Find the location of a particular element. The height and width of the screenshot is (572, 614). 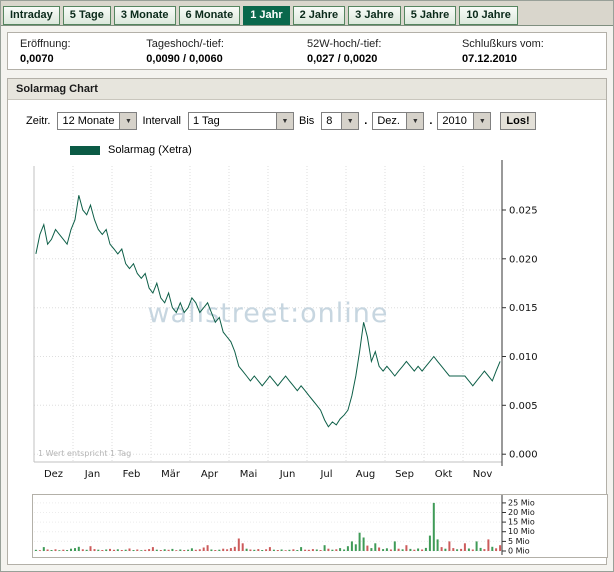

tab-3-jahre: 3 Jahre is located at coordinates (374, 15).